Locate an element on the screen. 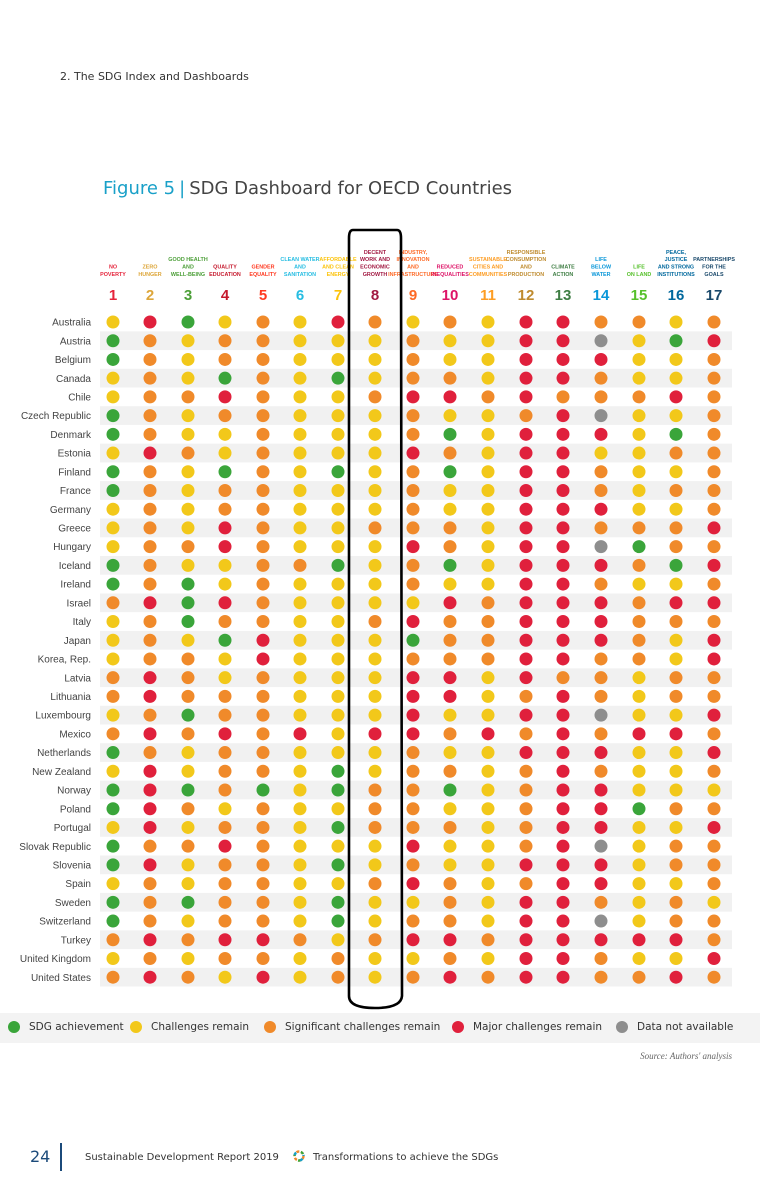 The image size is (760, 1200). goal-4-label: QUALITY is located at coordinates (225, 268).